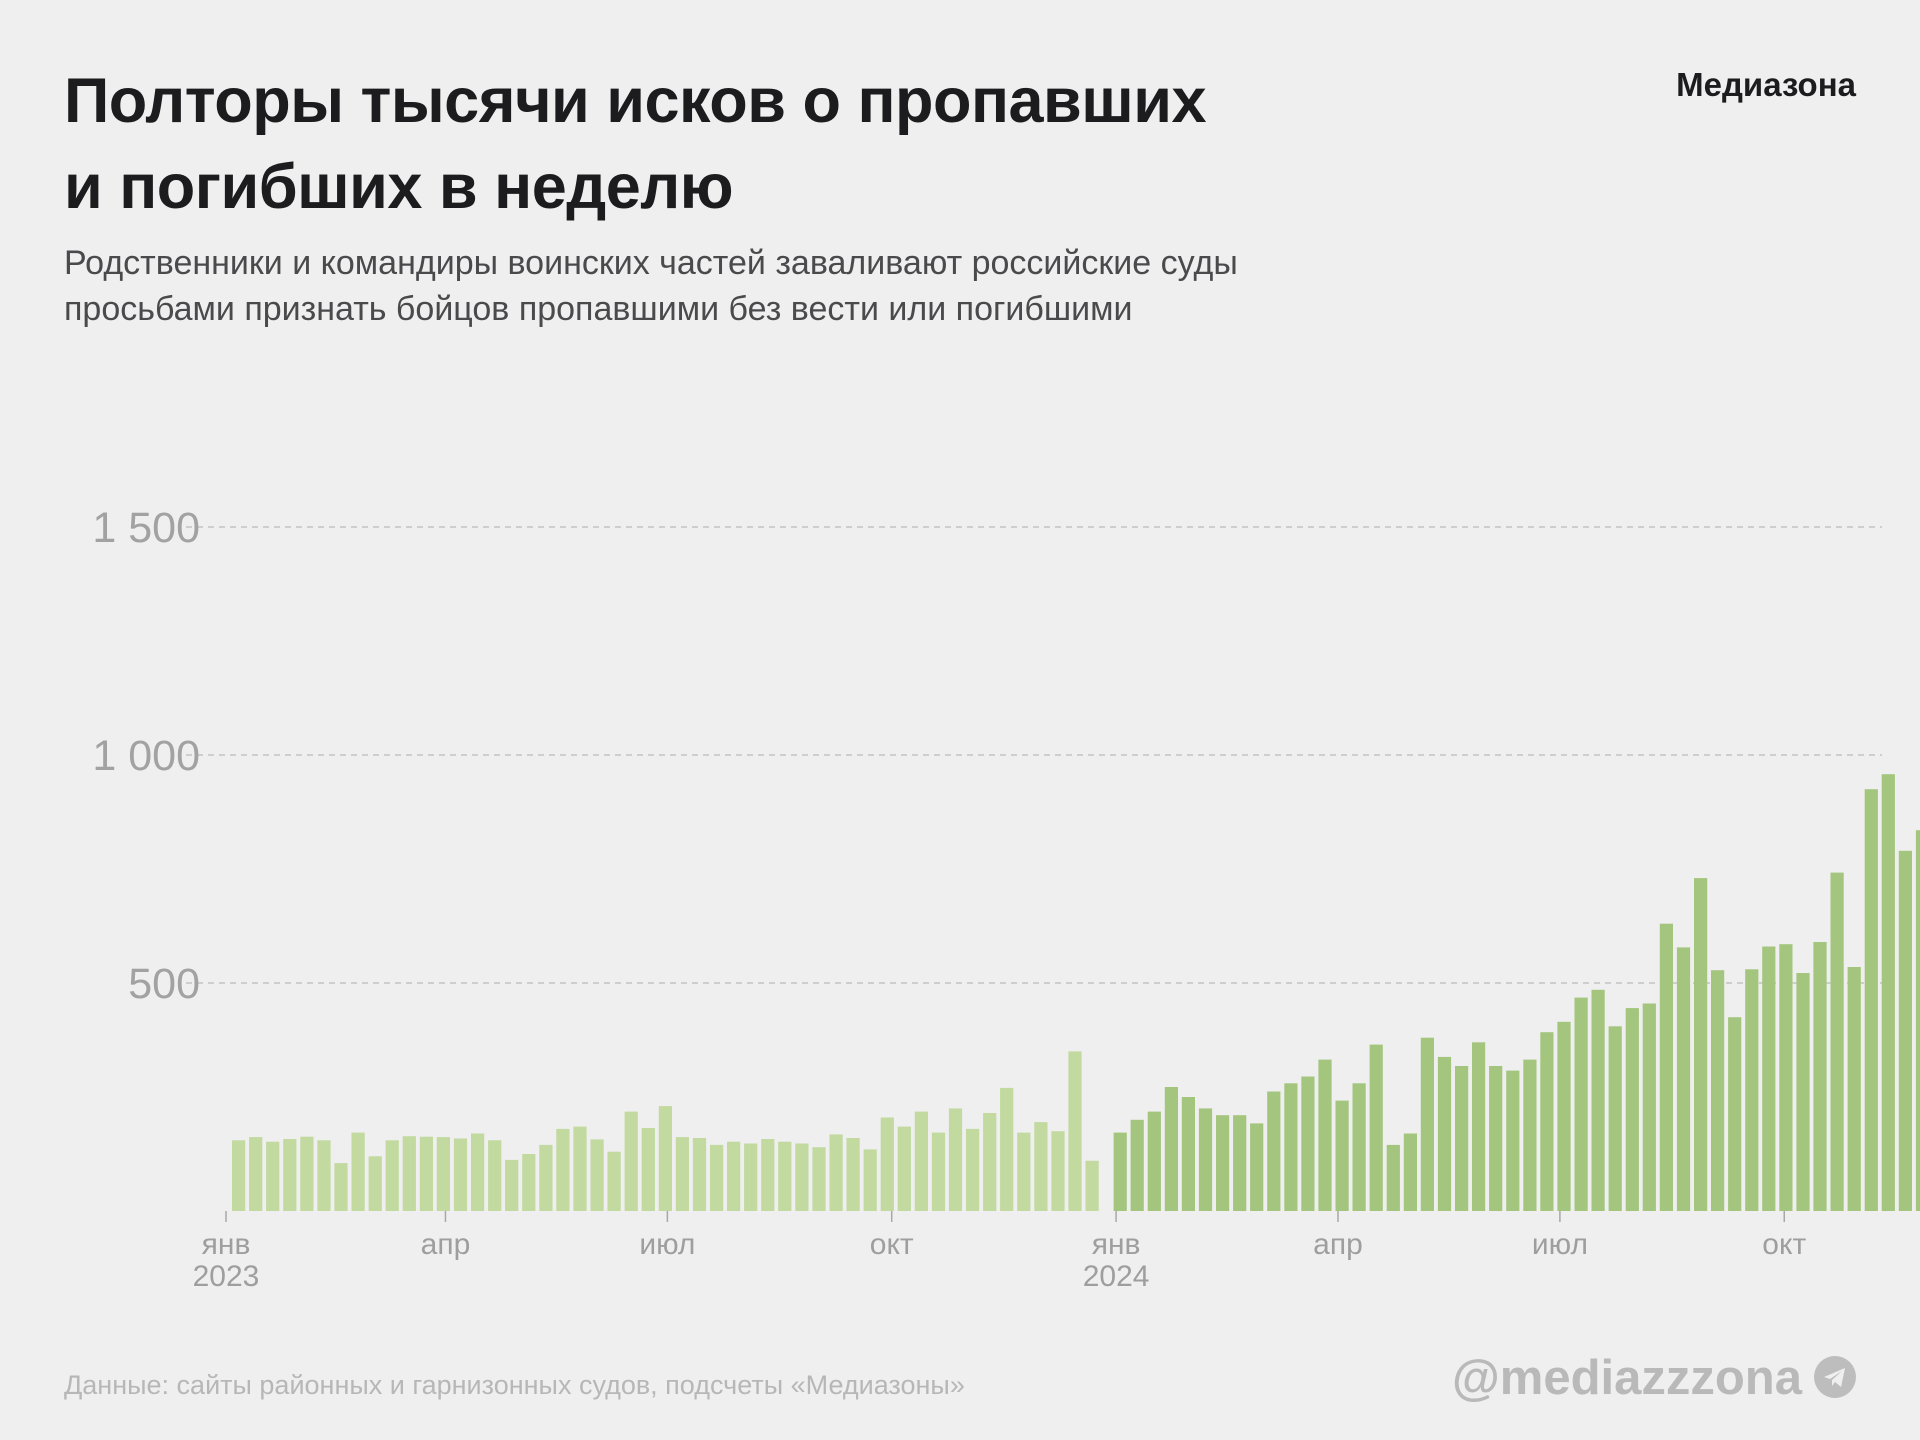 The height and width of the screenshot is (1440, 1920). What do you see at coordinates (1835, 1377) in the screenshot?
I see `telegram-icon` at bounding box center [1835, 1377].